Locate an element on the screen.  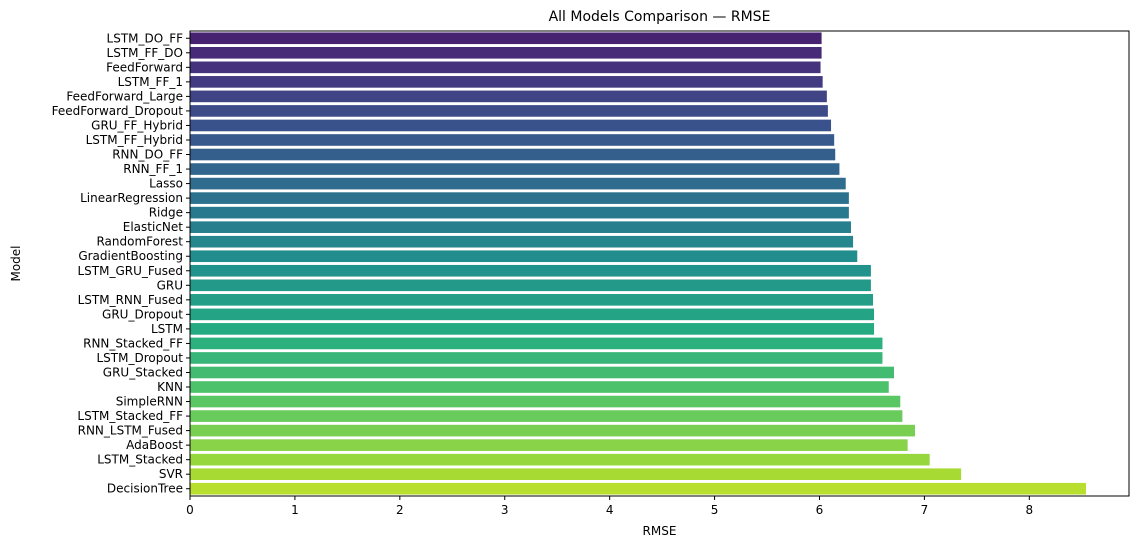
x-tick-label: 1 is located at coordinates (295, 510).